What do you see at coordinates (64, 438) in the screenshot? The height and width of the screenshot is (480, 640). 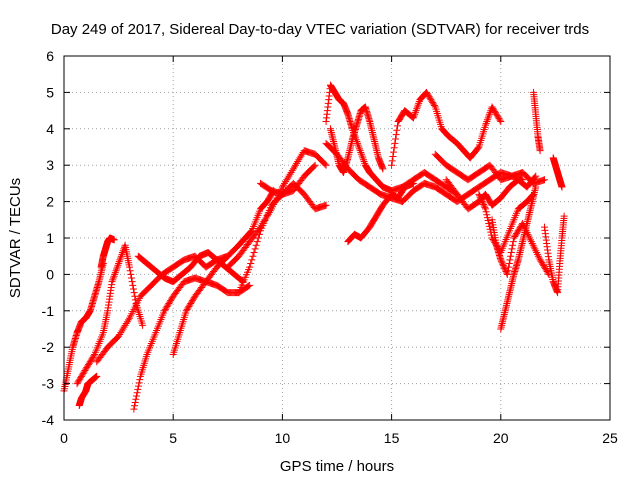 I see `x-tick-label: 0` at bounding box center [64, 438].